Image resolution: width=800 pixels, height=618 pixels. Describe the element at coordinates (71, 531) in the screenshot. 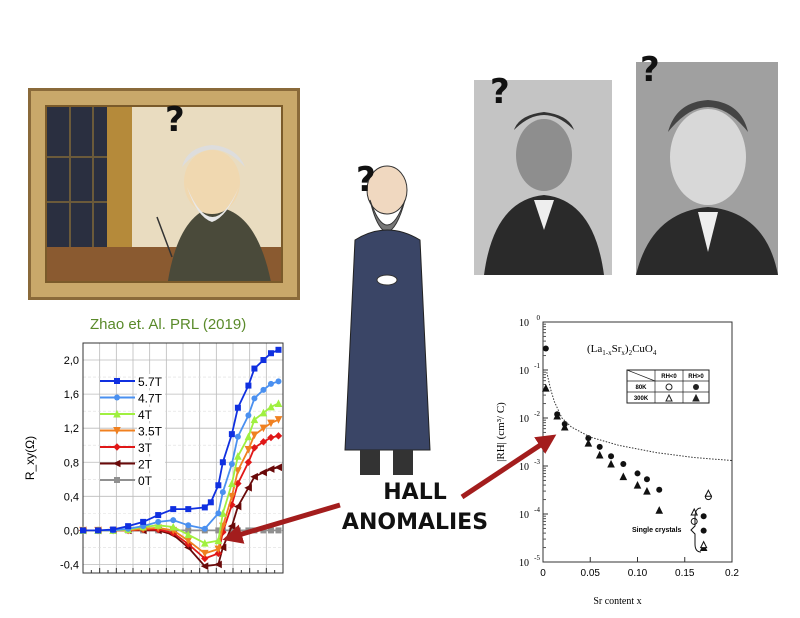

I see `y-tick-label: 0,0` at that location.